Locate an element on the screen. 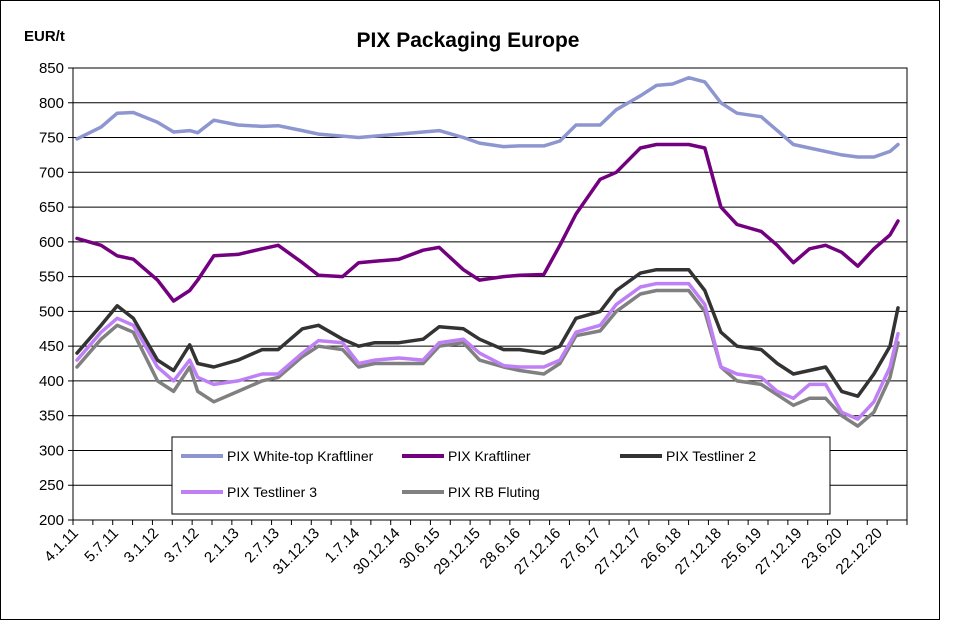 This screenshot has width=960, height=630. legend-label: PIX Testliner 3 is located at coordinates (272, 492).